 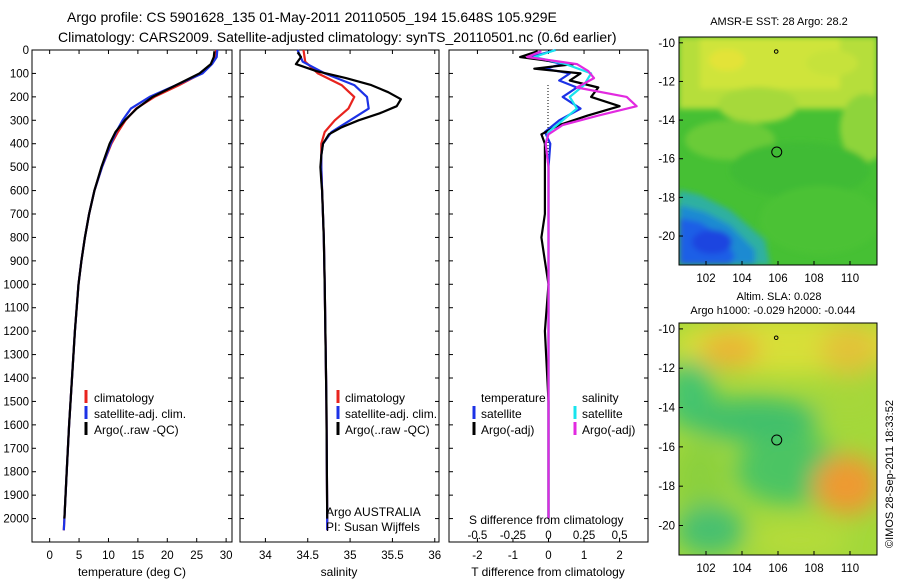 I want to click on salinity-xlabel: salinity, so click(x=339, y=572).